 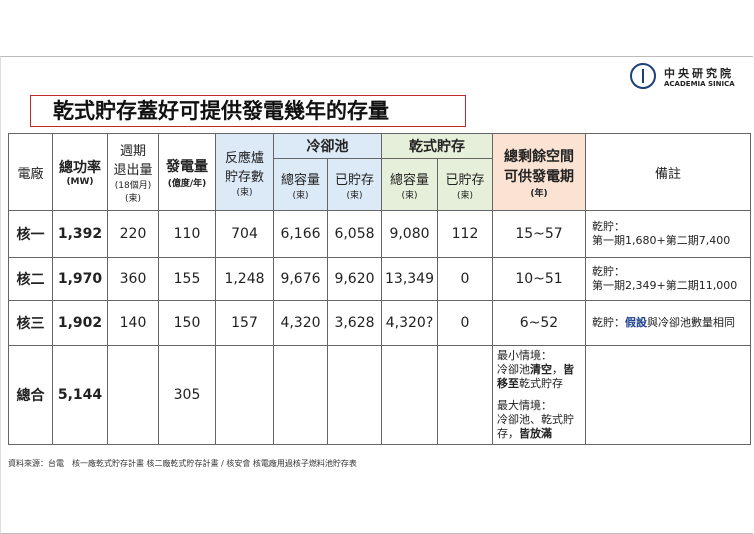 What do you see at coordinates (465, 234) in the screenshot?
I see `cell: 112` at bounding box center [465, 234].